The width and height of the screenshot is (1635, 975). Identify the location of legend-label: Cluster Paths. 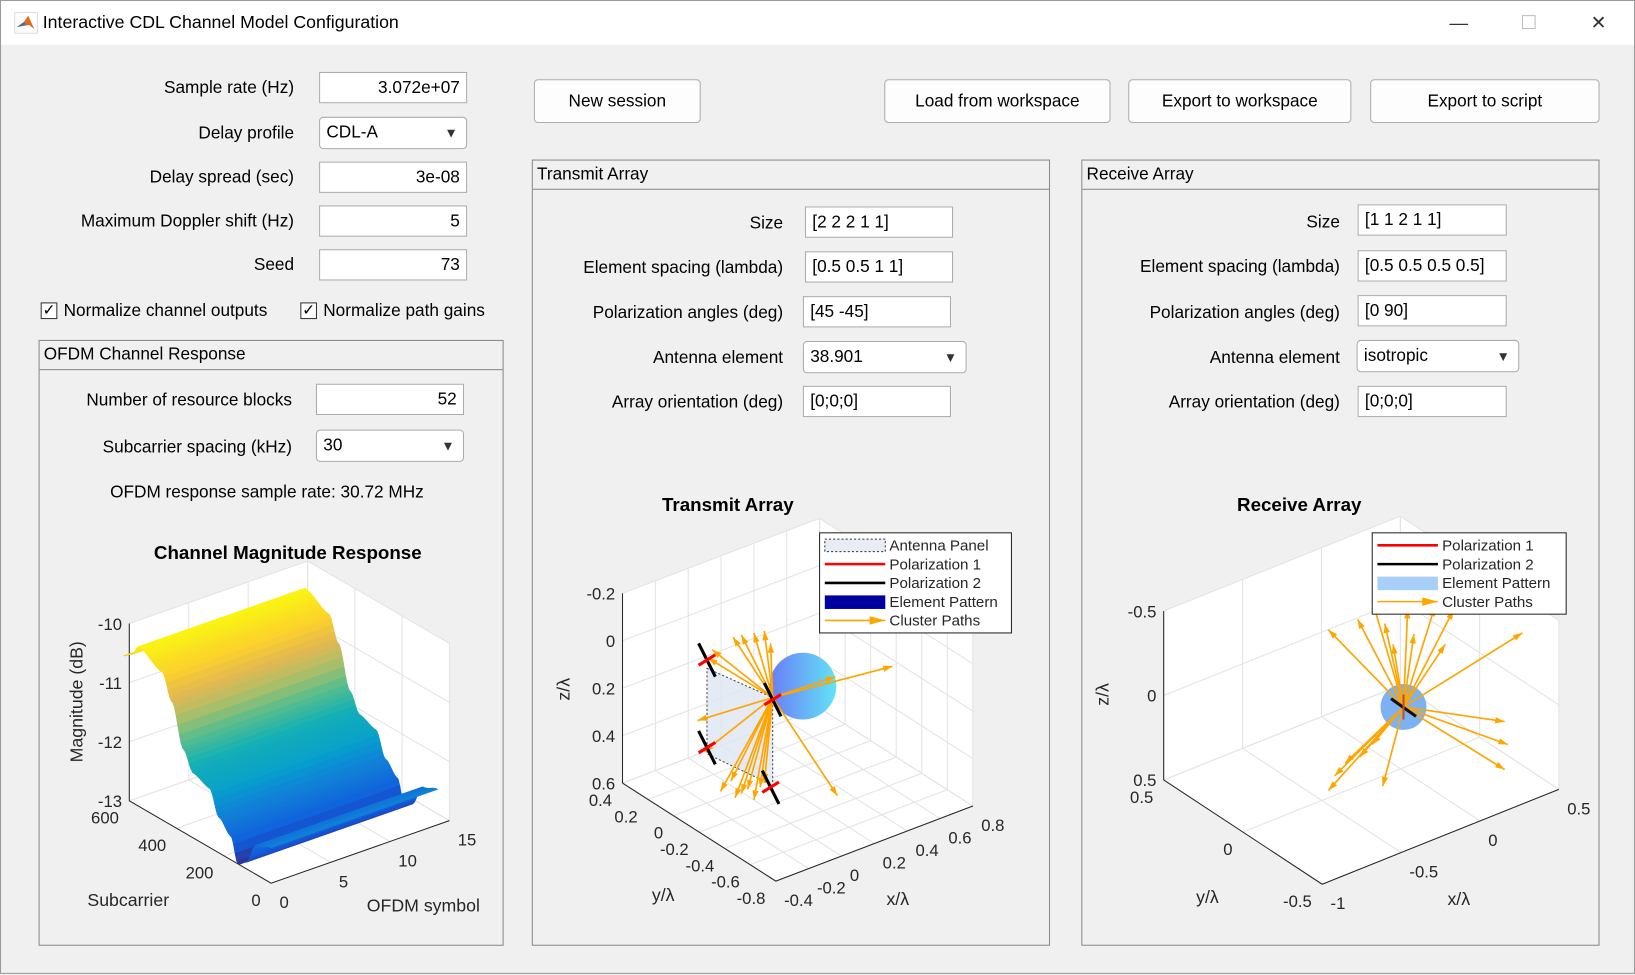
(934, 621).